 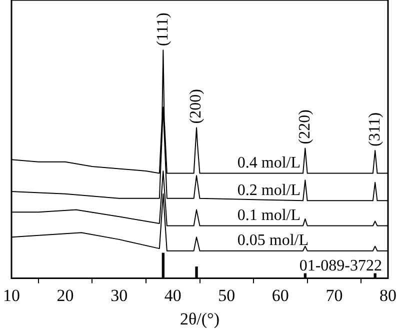 What do you see at coordinates (119, 295) in the screenshot?
I see `x-tick-label: 30` at bounding box center [119, 295].